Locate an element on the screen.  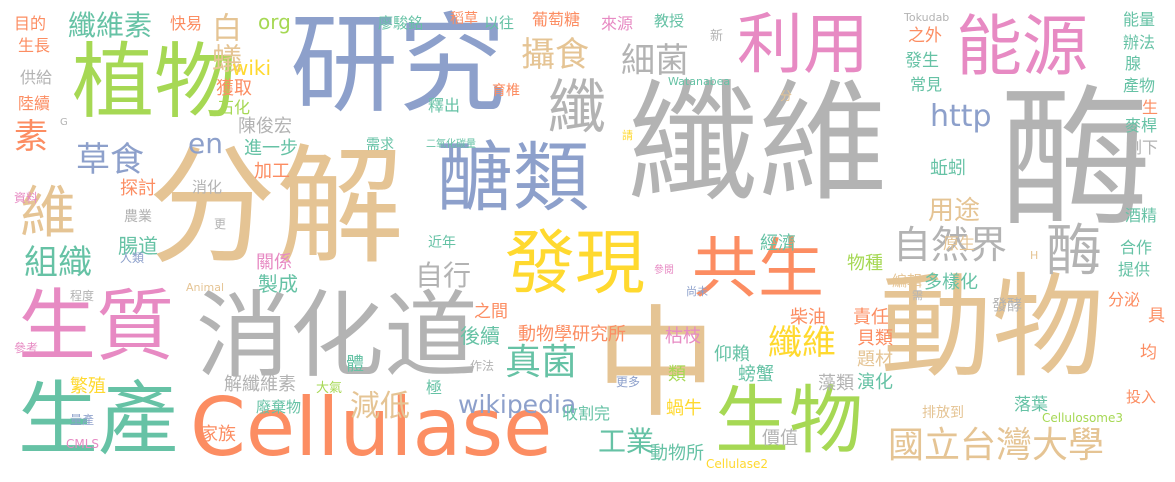
word-jiaoshou: 教授 is located at coordinates (669, 21).